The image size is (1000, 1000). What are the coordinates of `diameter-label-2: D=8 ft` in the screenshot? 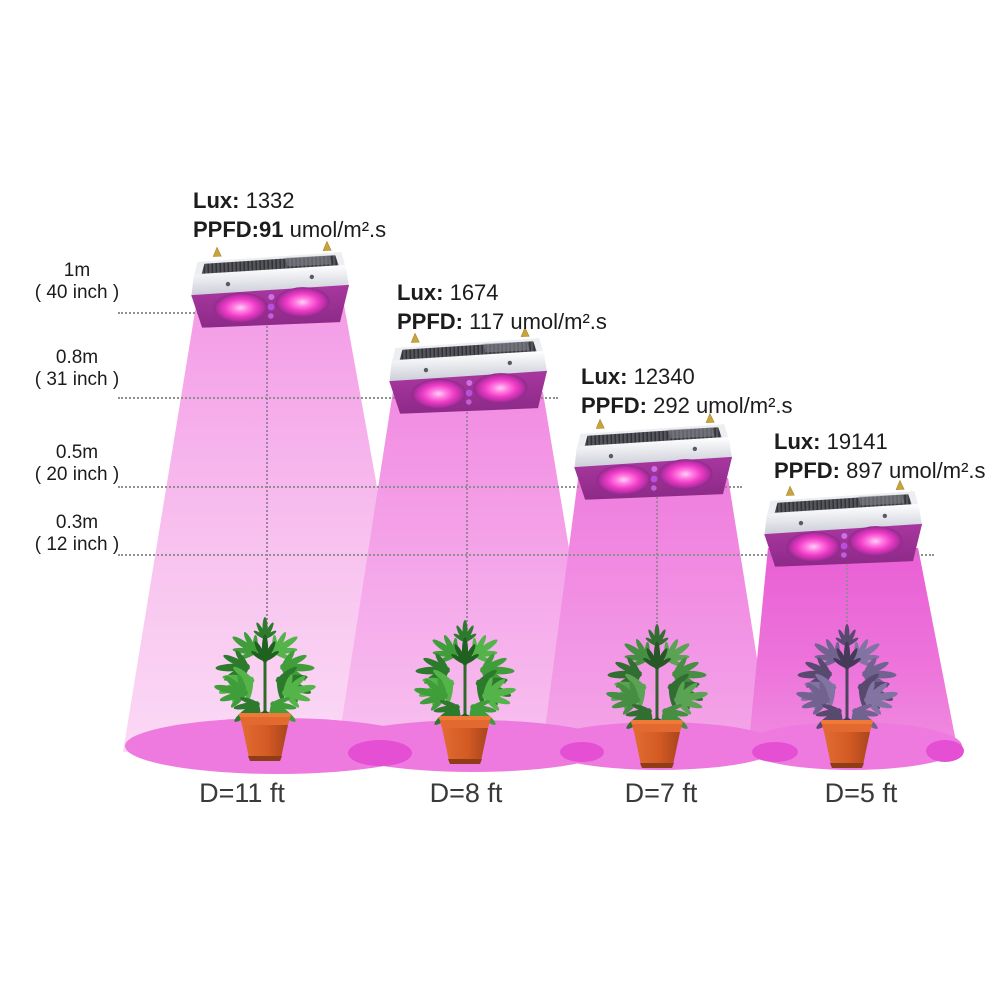 It's located at (466, 793).